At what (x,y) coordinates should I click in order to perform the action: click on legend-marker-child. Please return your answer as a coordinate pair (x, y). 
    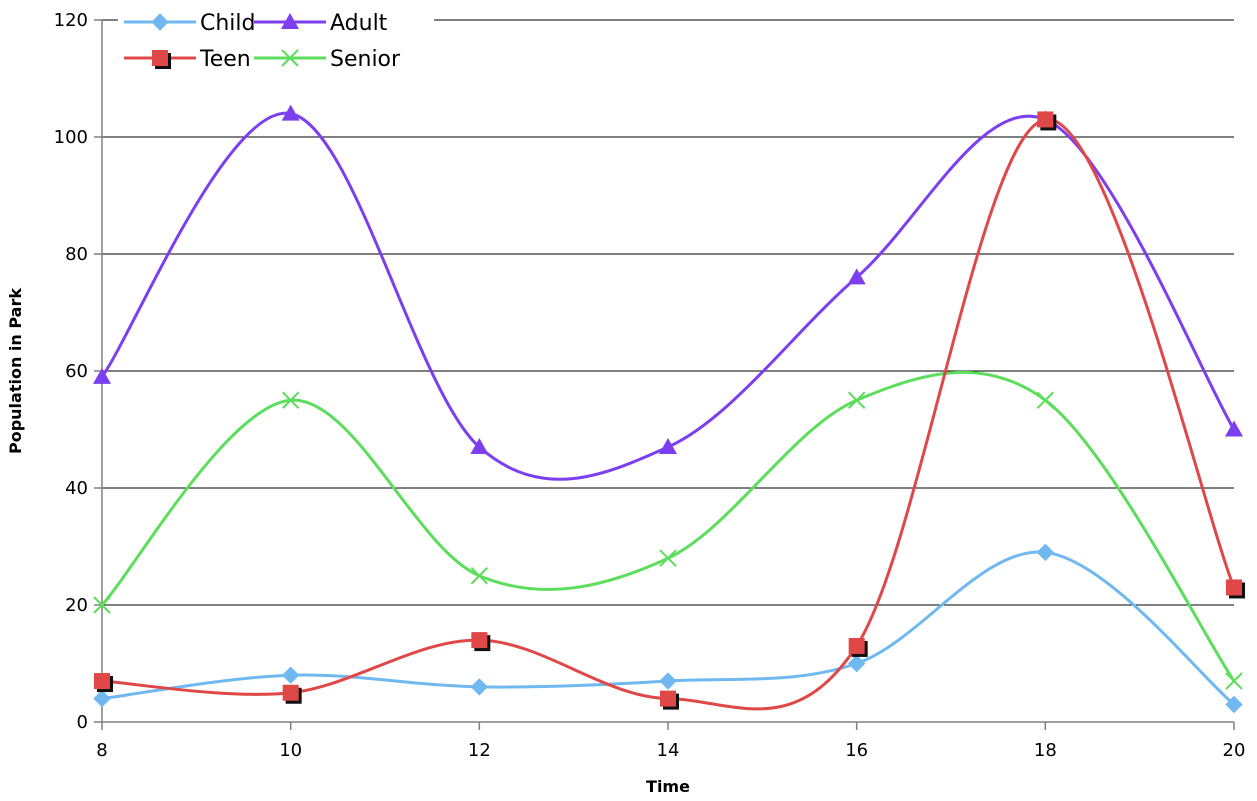
    Looking at the image, I should click on (160, 22).